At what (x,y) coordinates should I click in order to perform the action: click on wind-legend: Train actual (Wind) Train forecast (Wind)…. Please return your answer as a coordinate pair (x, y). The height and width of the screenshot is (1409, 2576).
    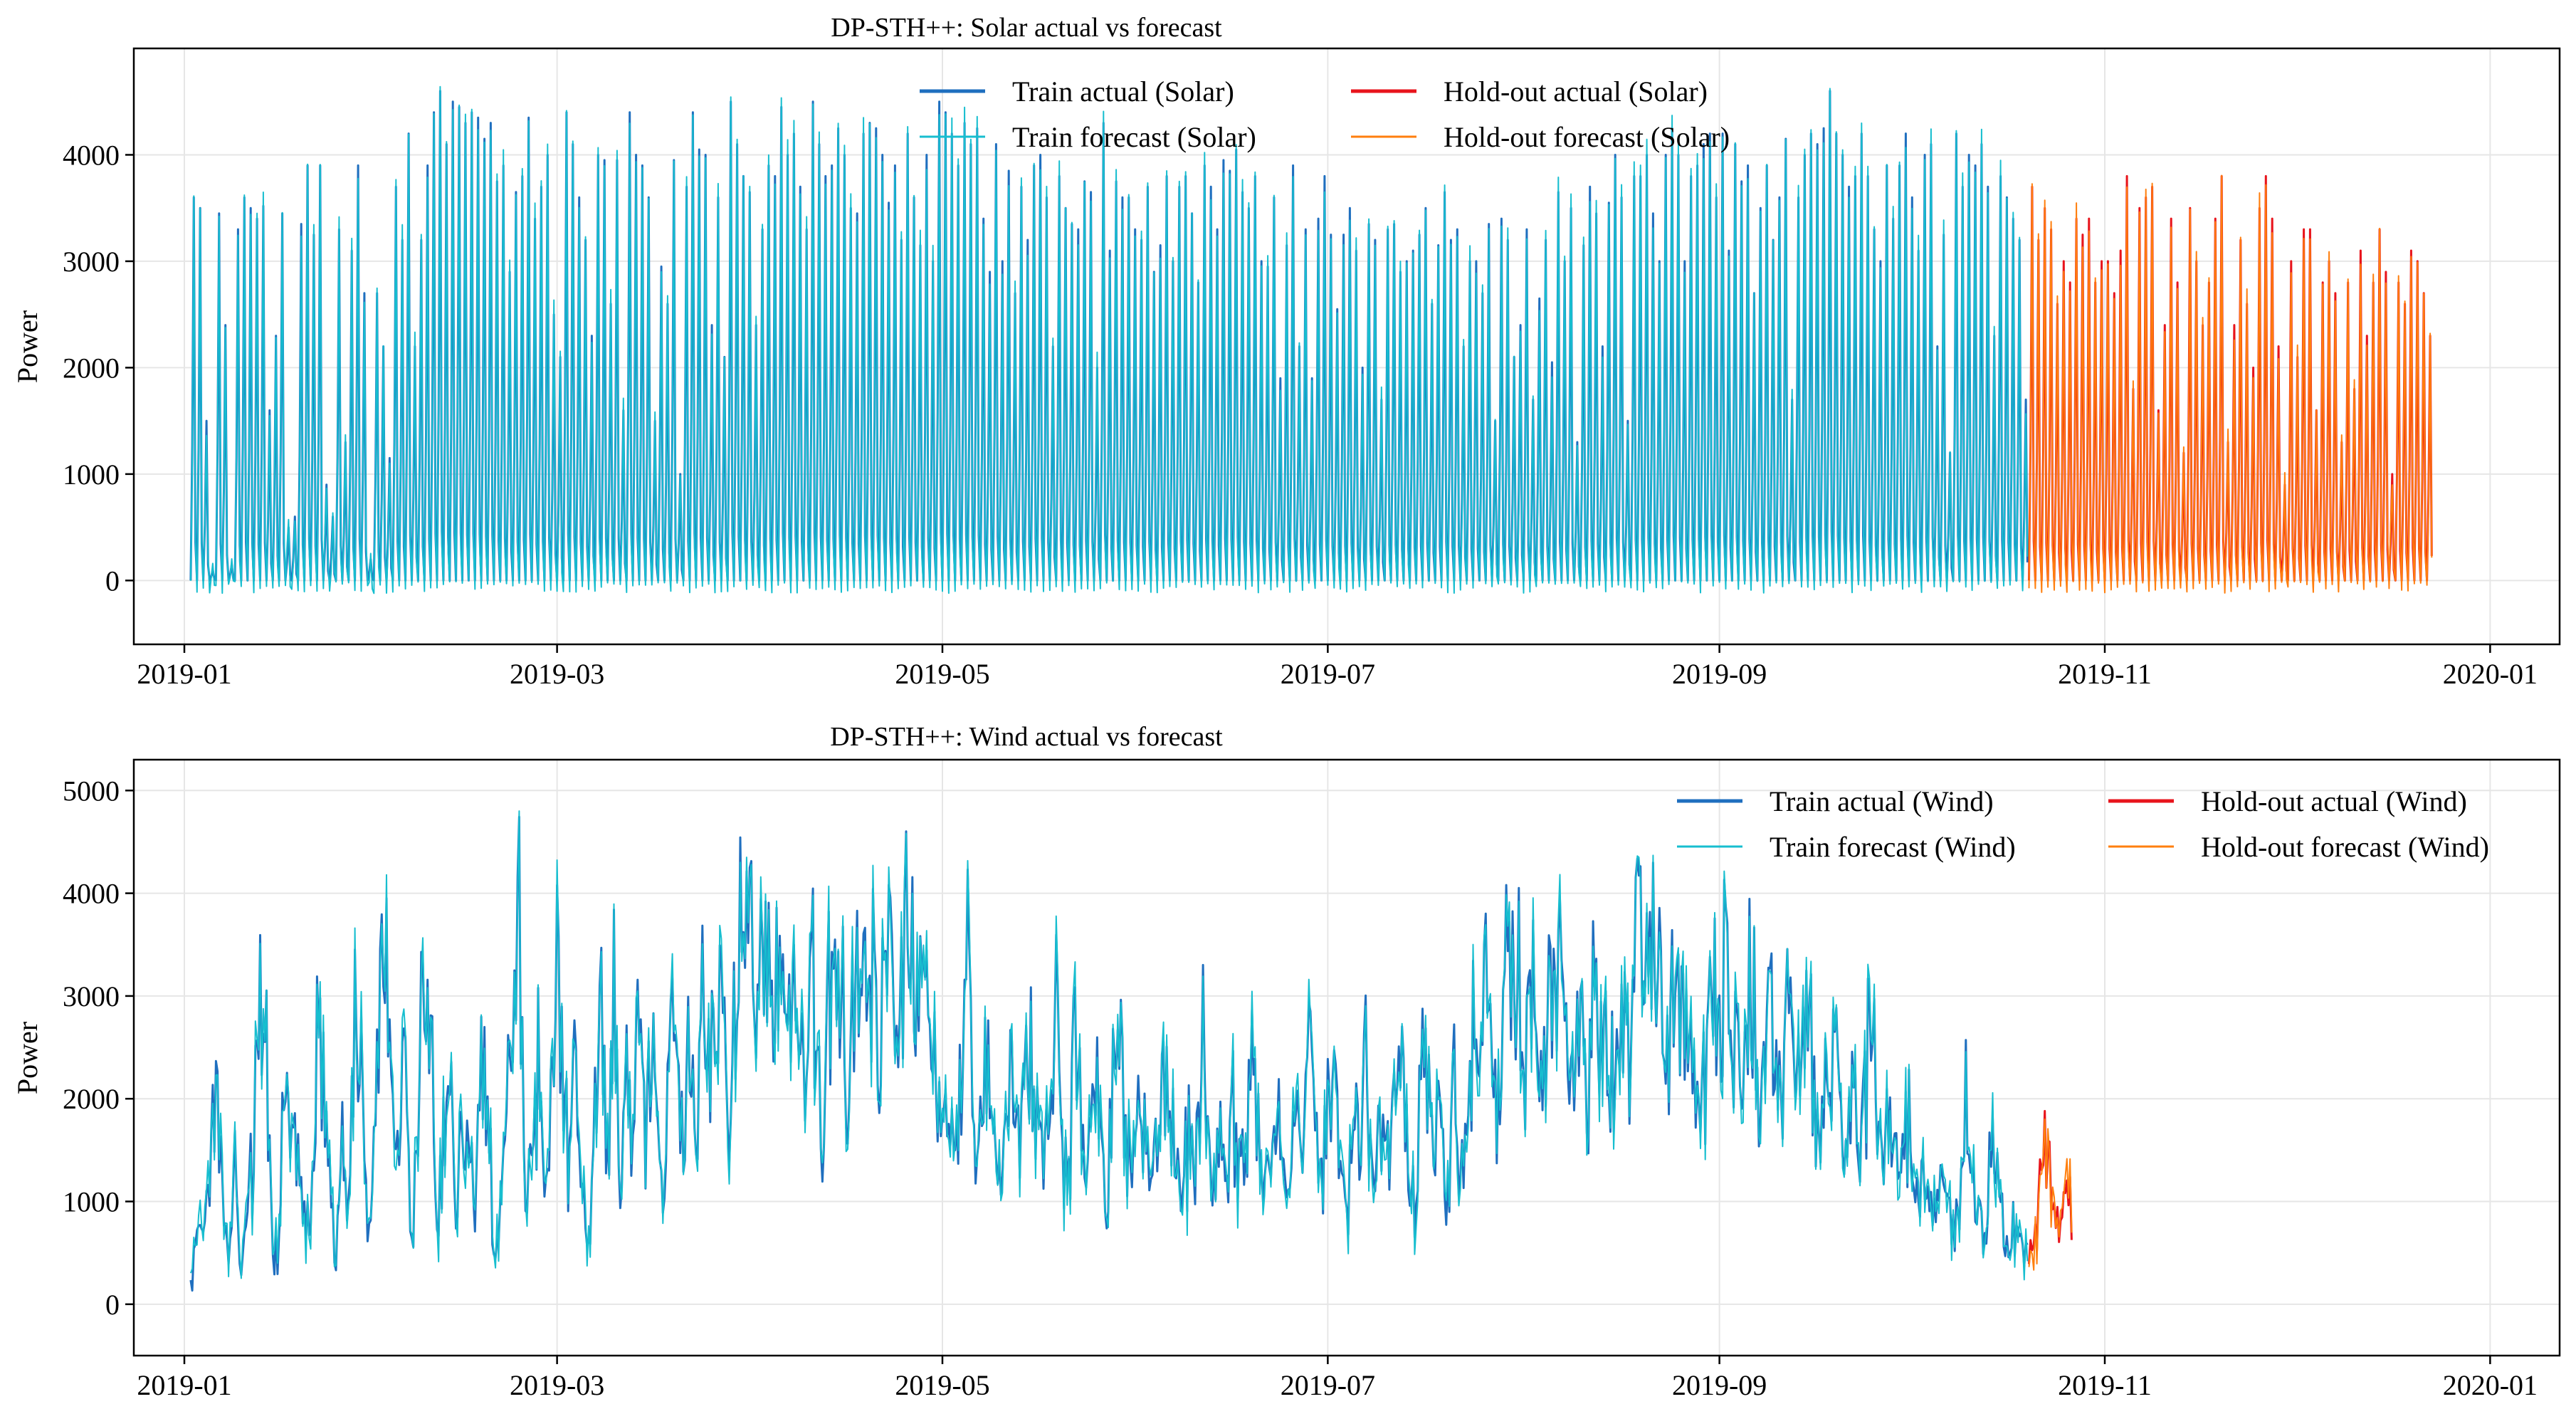
    Looking at the image, I should click on (2083, 824).